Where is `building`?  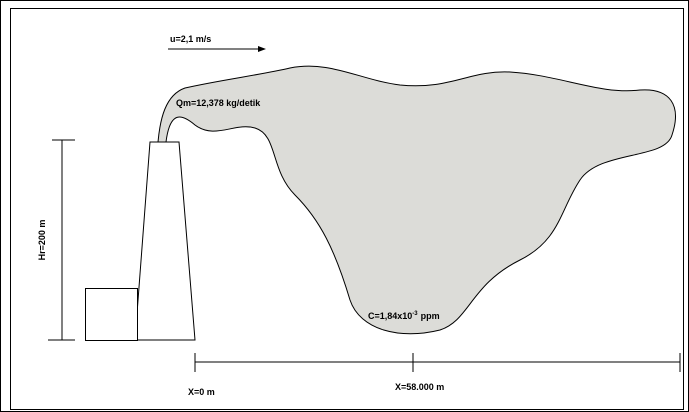
building is located at coordinates (111, 314).